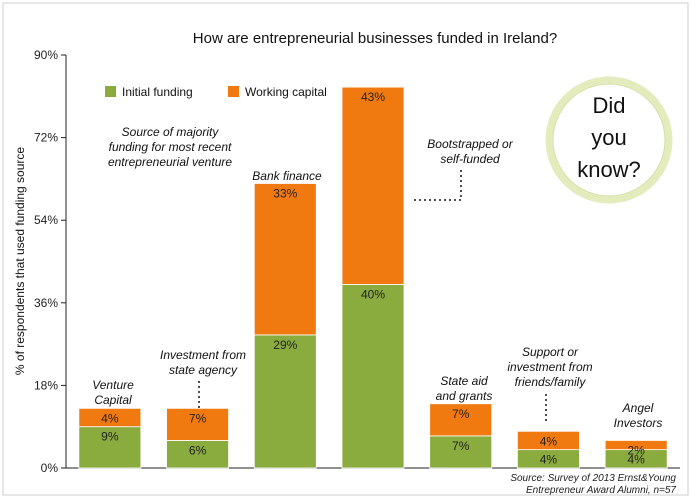 The image size is (691, 498). I want to click on callout-line-2: you, so click(608, 137).